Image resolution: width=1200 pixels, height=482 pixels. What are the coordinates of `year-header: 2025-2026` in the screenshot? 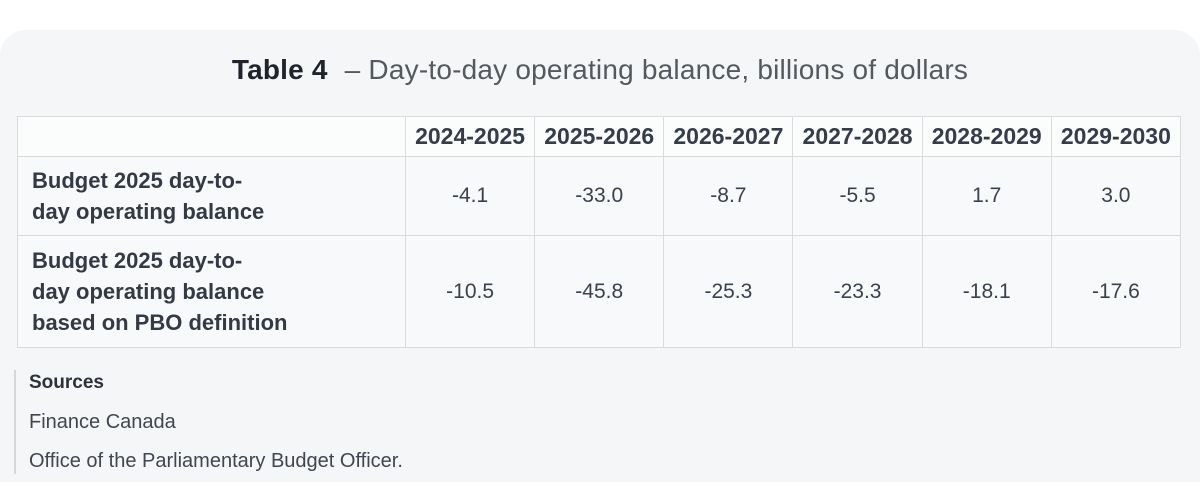 It's located at (599, 136).